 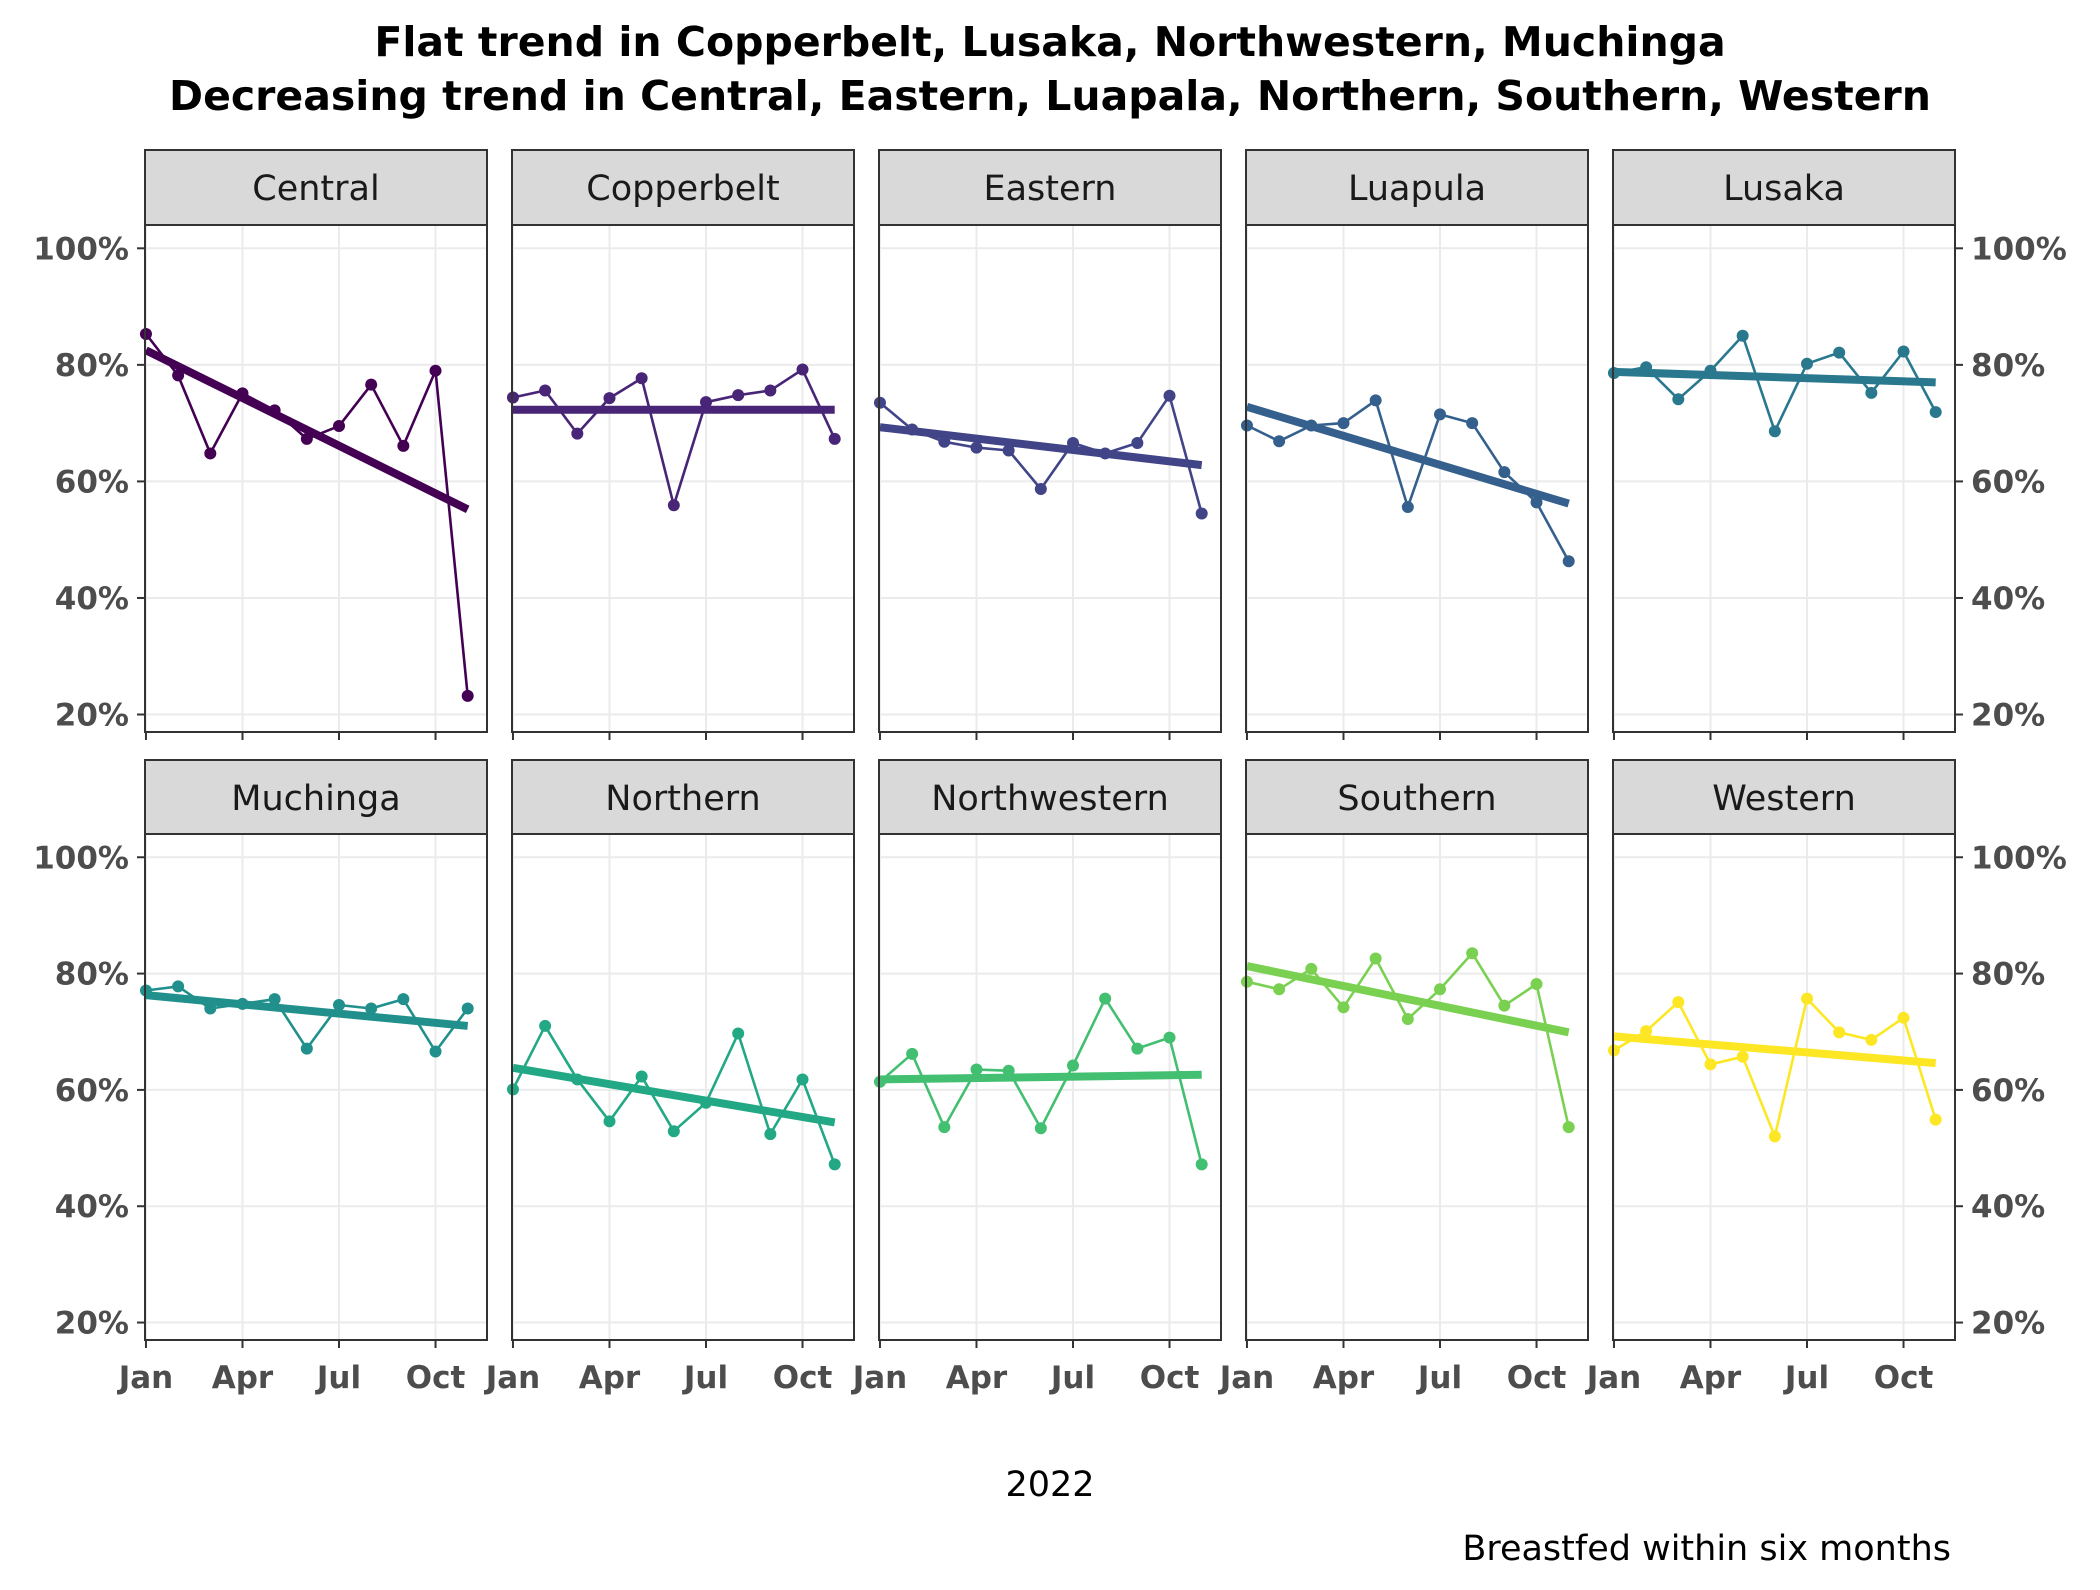 I want to click on panel-lusaka: Lusaka 20% 40% 60% 80% 100%, so click(x=1837, y=444).